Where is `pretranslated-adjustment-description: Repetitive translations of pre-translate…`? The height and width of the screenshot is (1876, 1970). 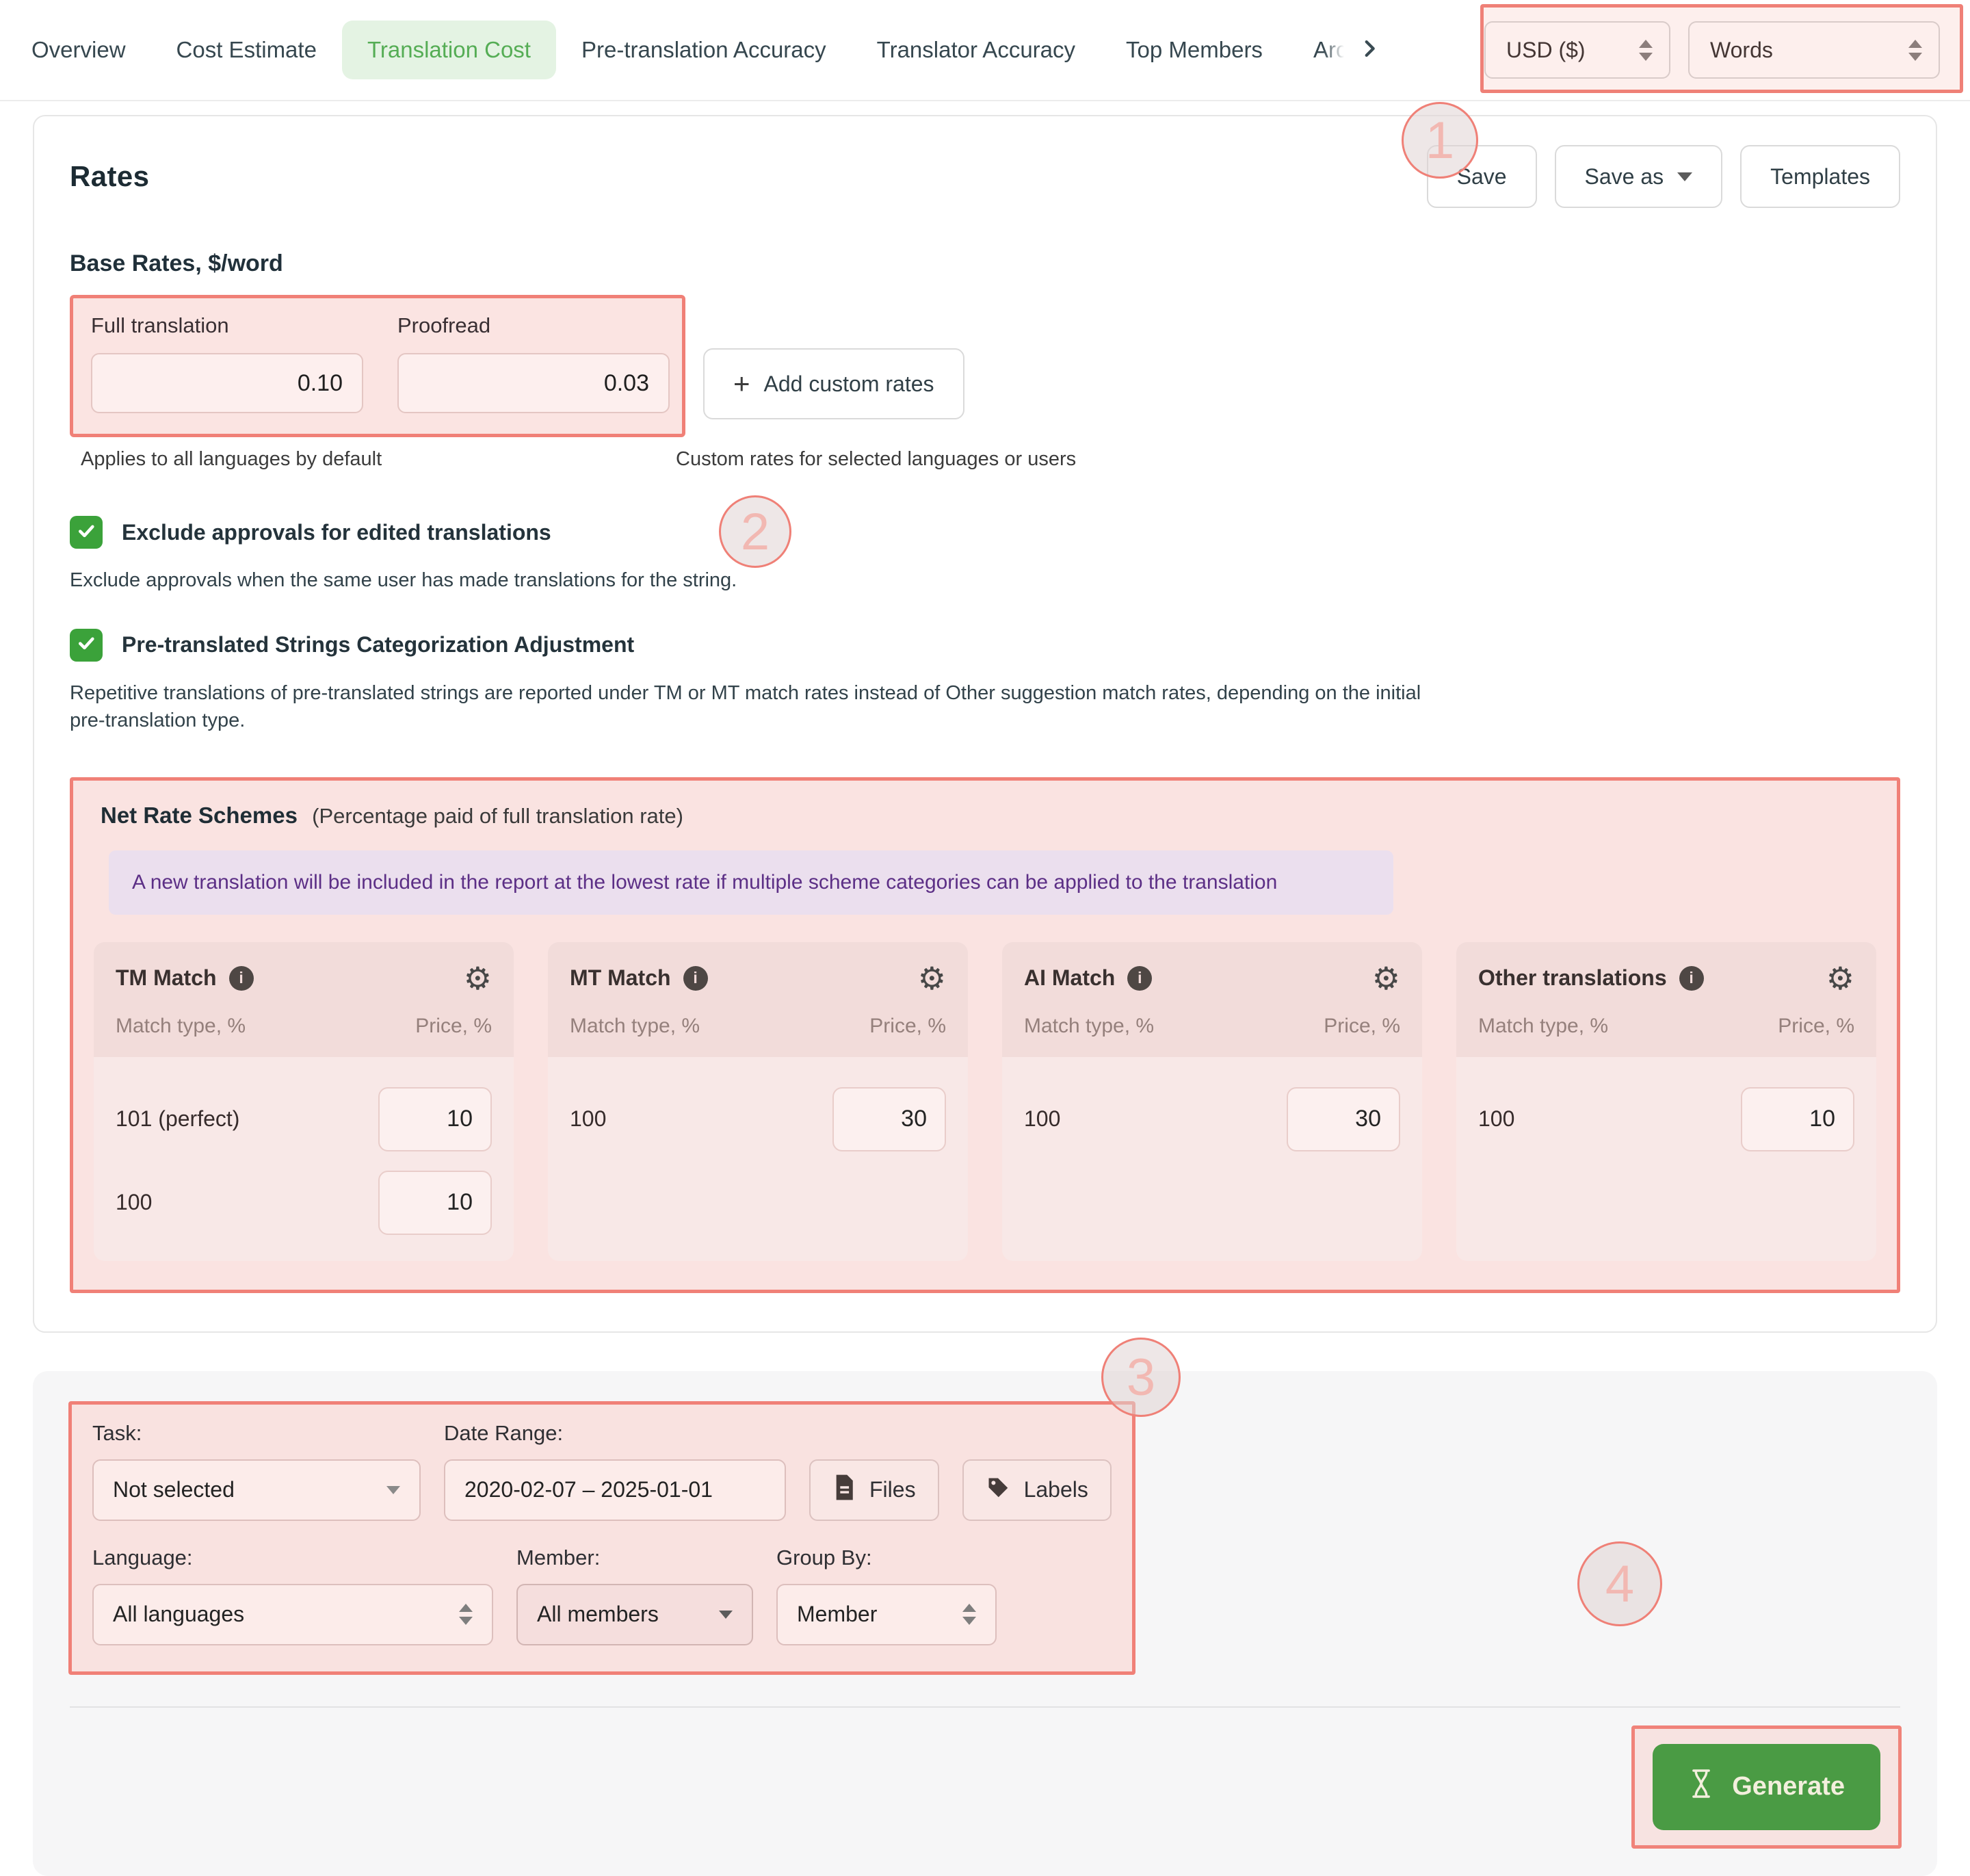
pretranslated-adjustment-description: Repetitive translations of pre-translate… is located at coordinates (745, 706).